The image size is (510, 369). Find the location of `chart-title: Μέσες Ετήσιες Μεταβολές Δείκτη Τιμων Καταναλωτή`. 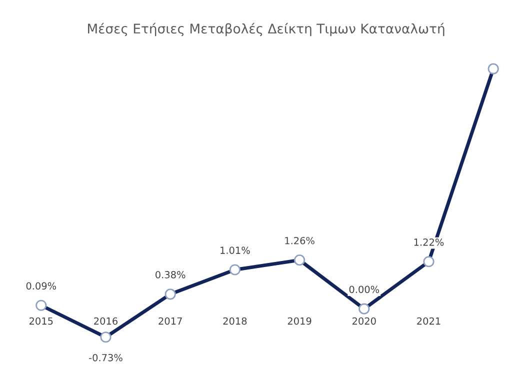

chart-title: Μέσες Ετήσιες Μεταβολές Δείκτη Τιμων Καταναλωτή is located at coordinates (266, 29).